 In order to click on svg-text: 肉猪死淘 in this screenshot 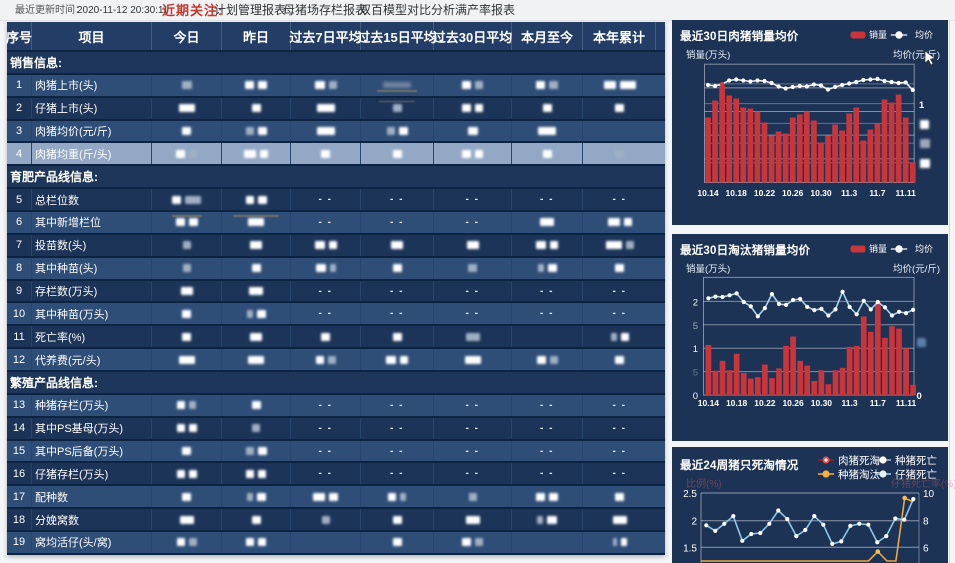, I will do `click(859, 460)`.